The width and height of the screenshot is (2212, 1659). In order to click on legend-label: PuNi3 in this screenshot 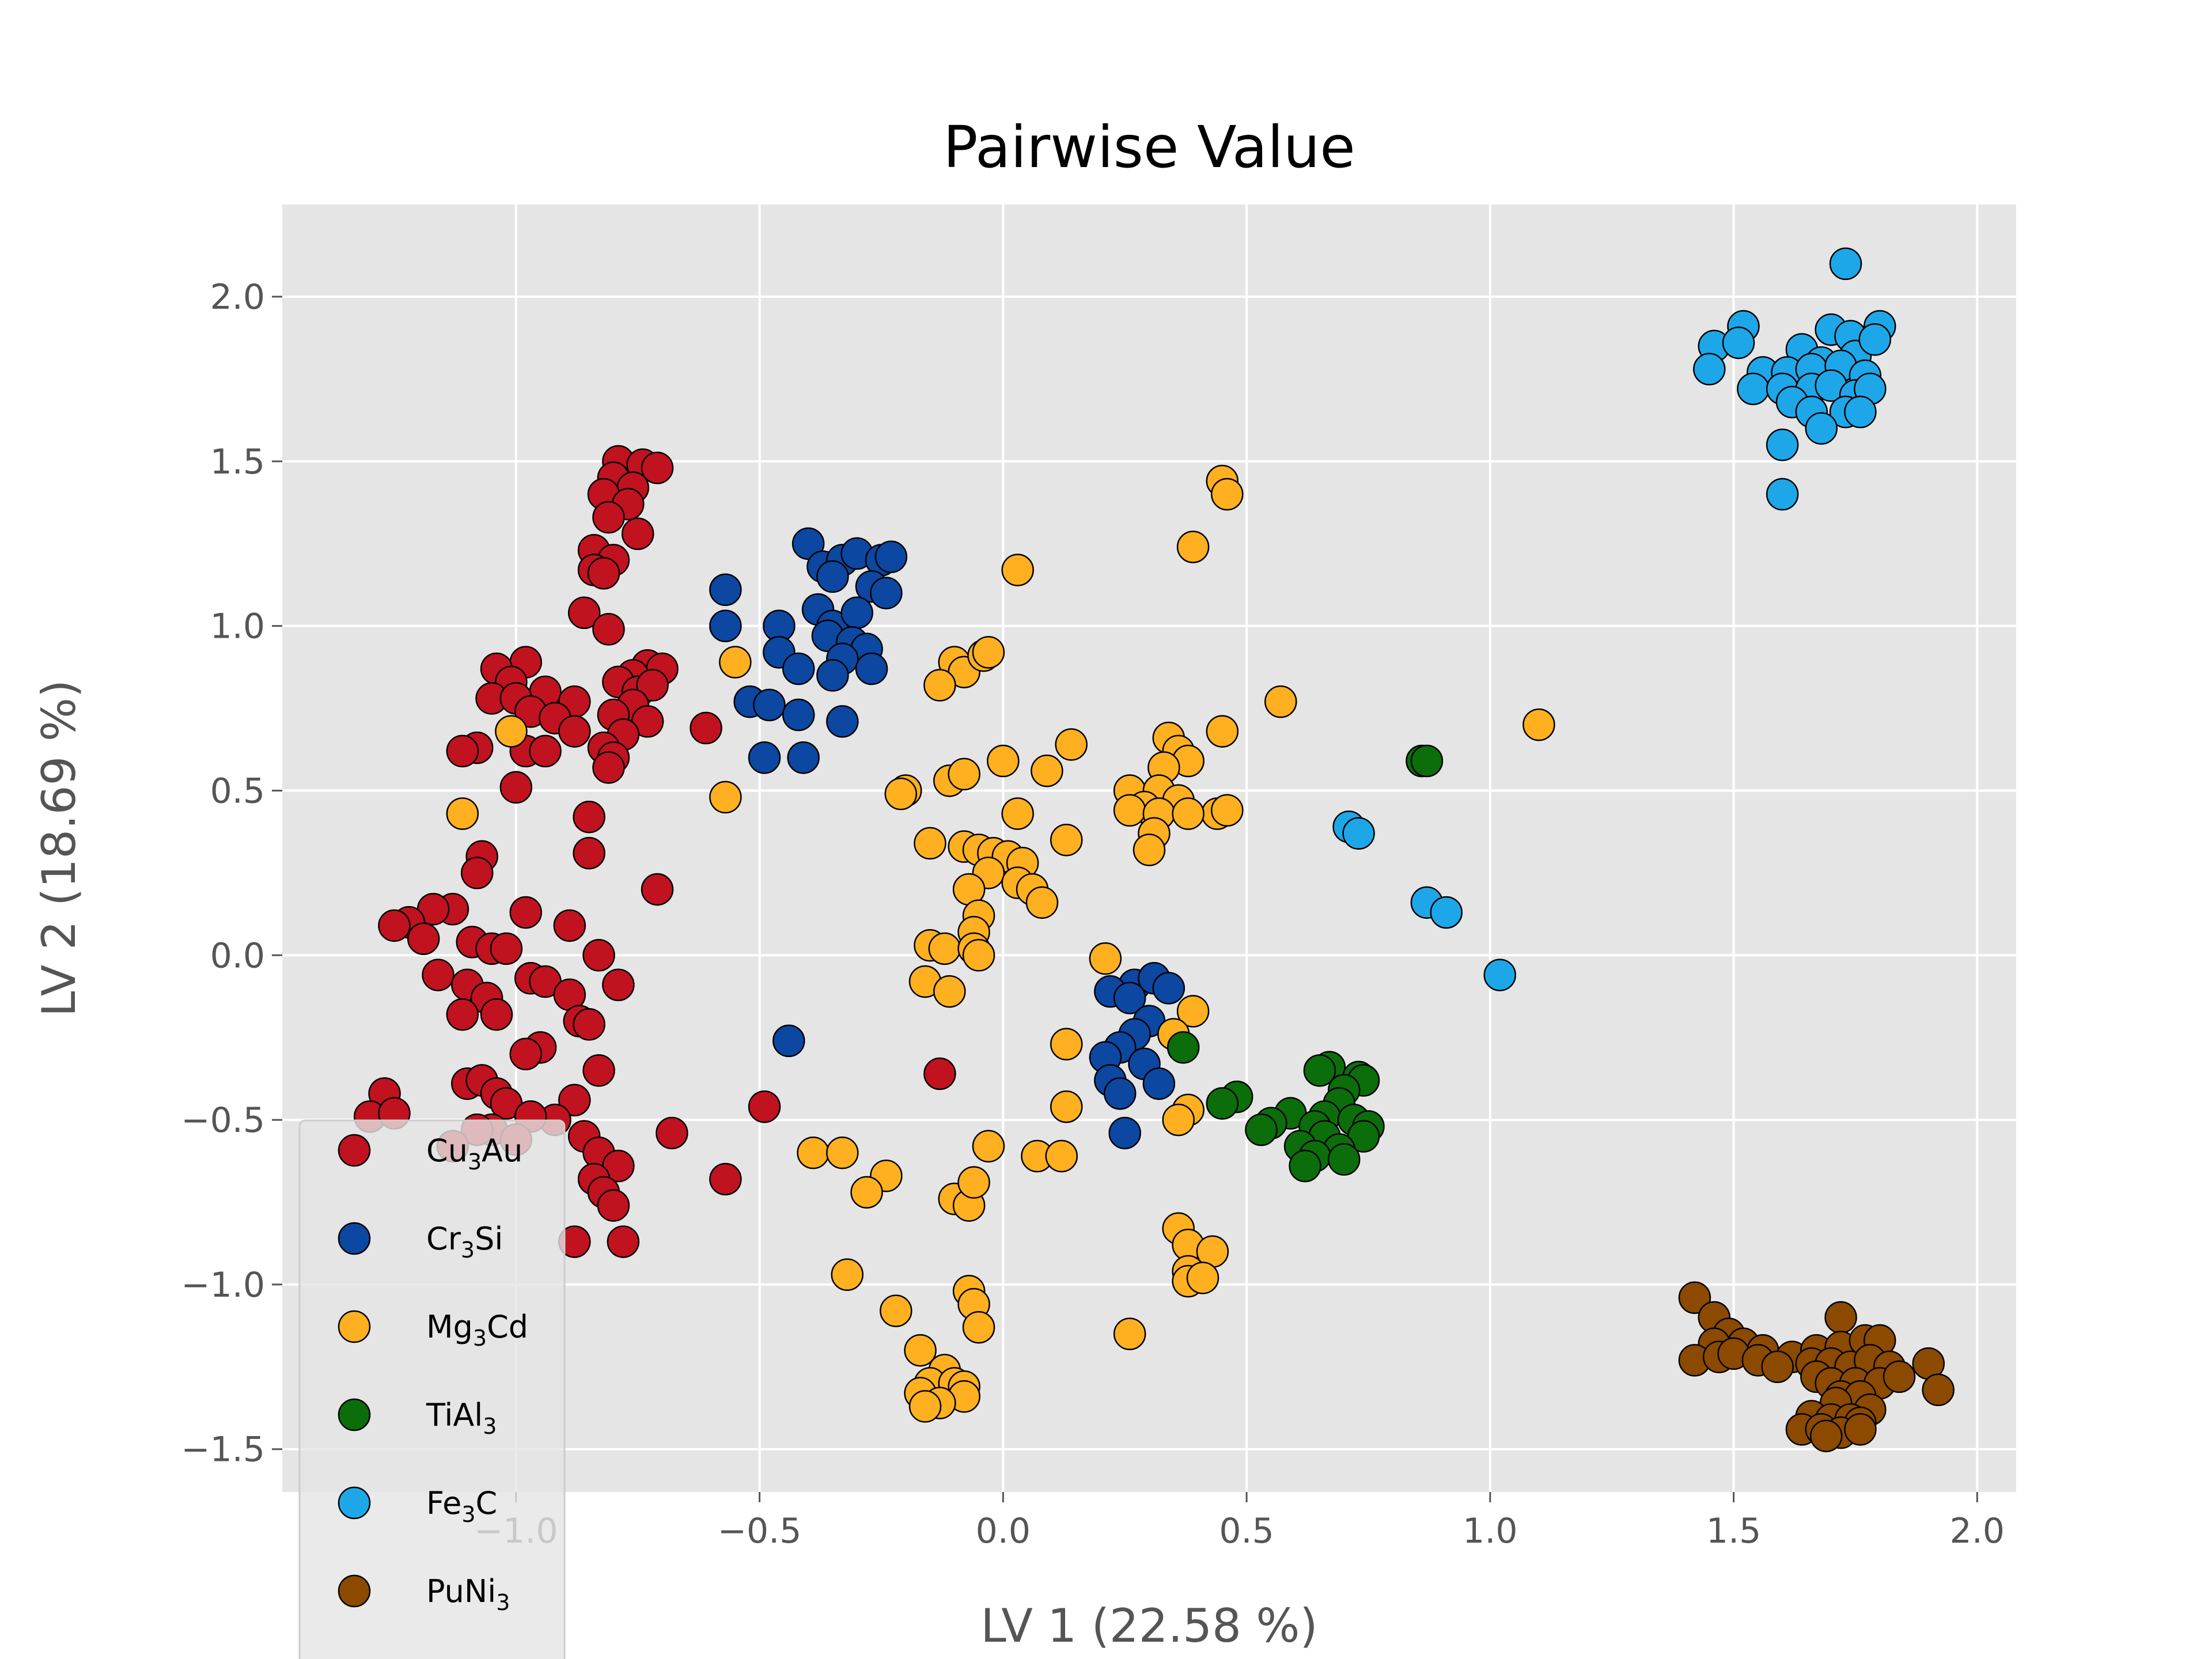, I will do `click(468, 1594)`.